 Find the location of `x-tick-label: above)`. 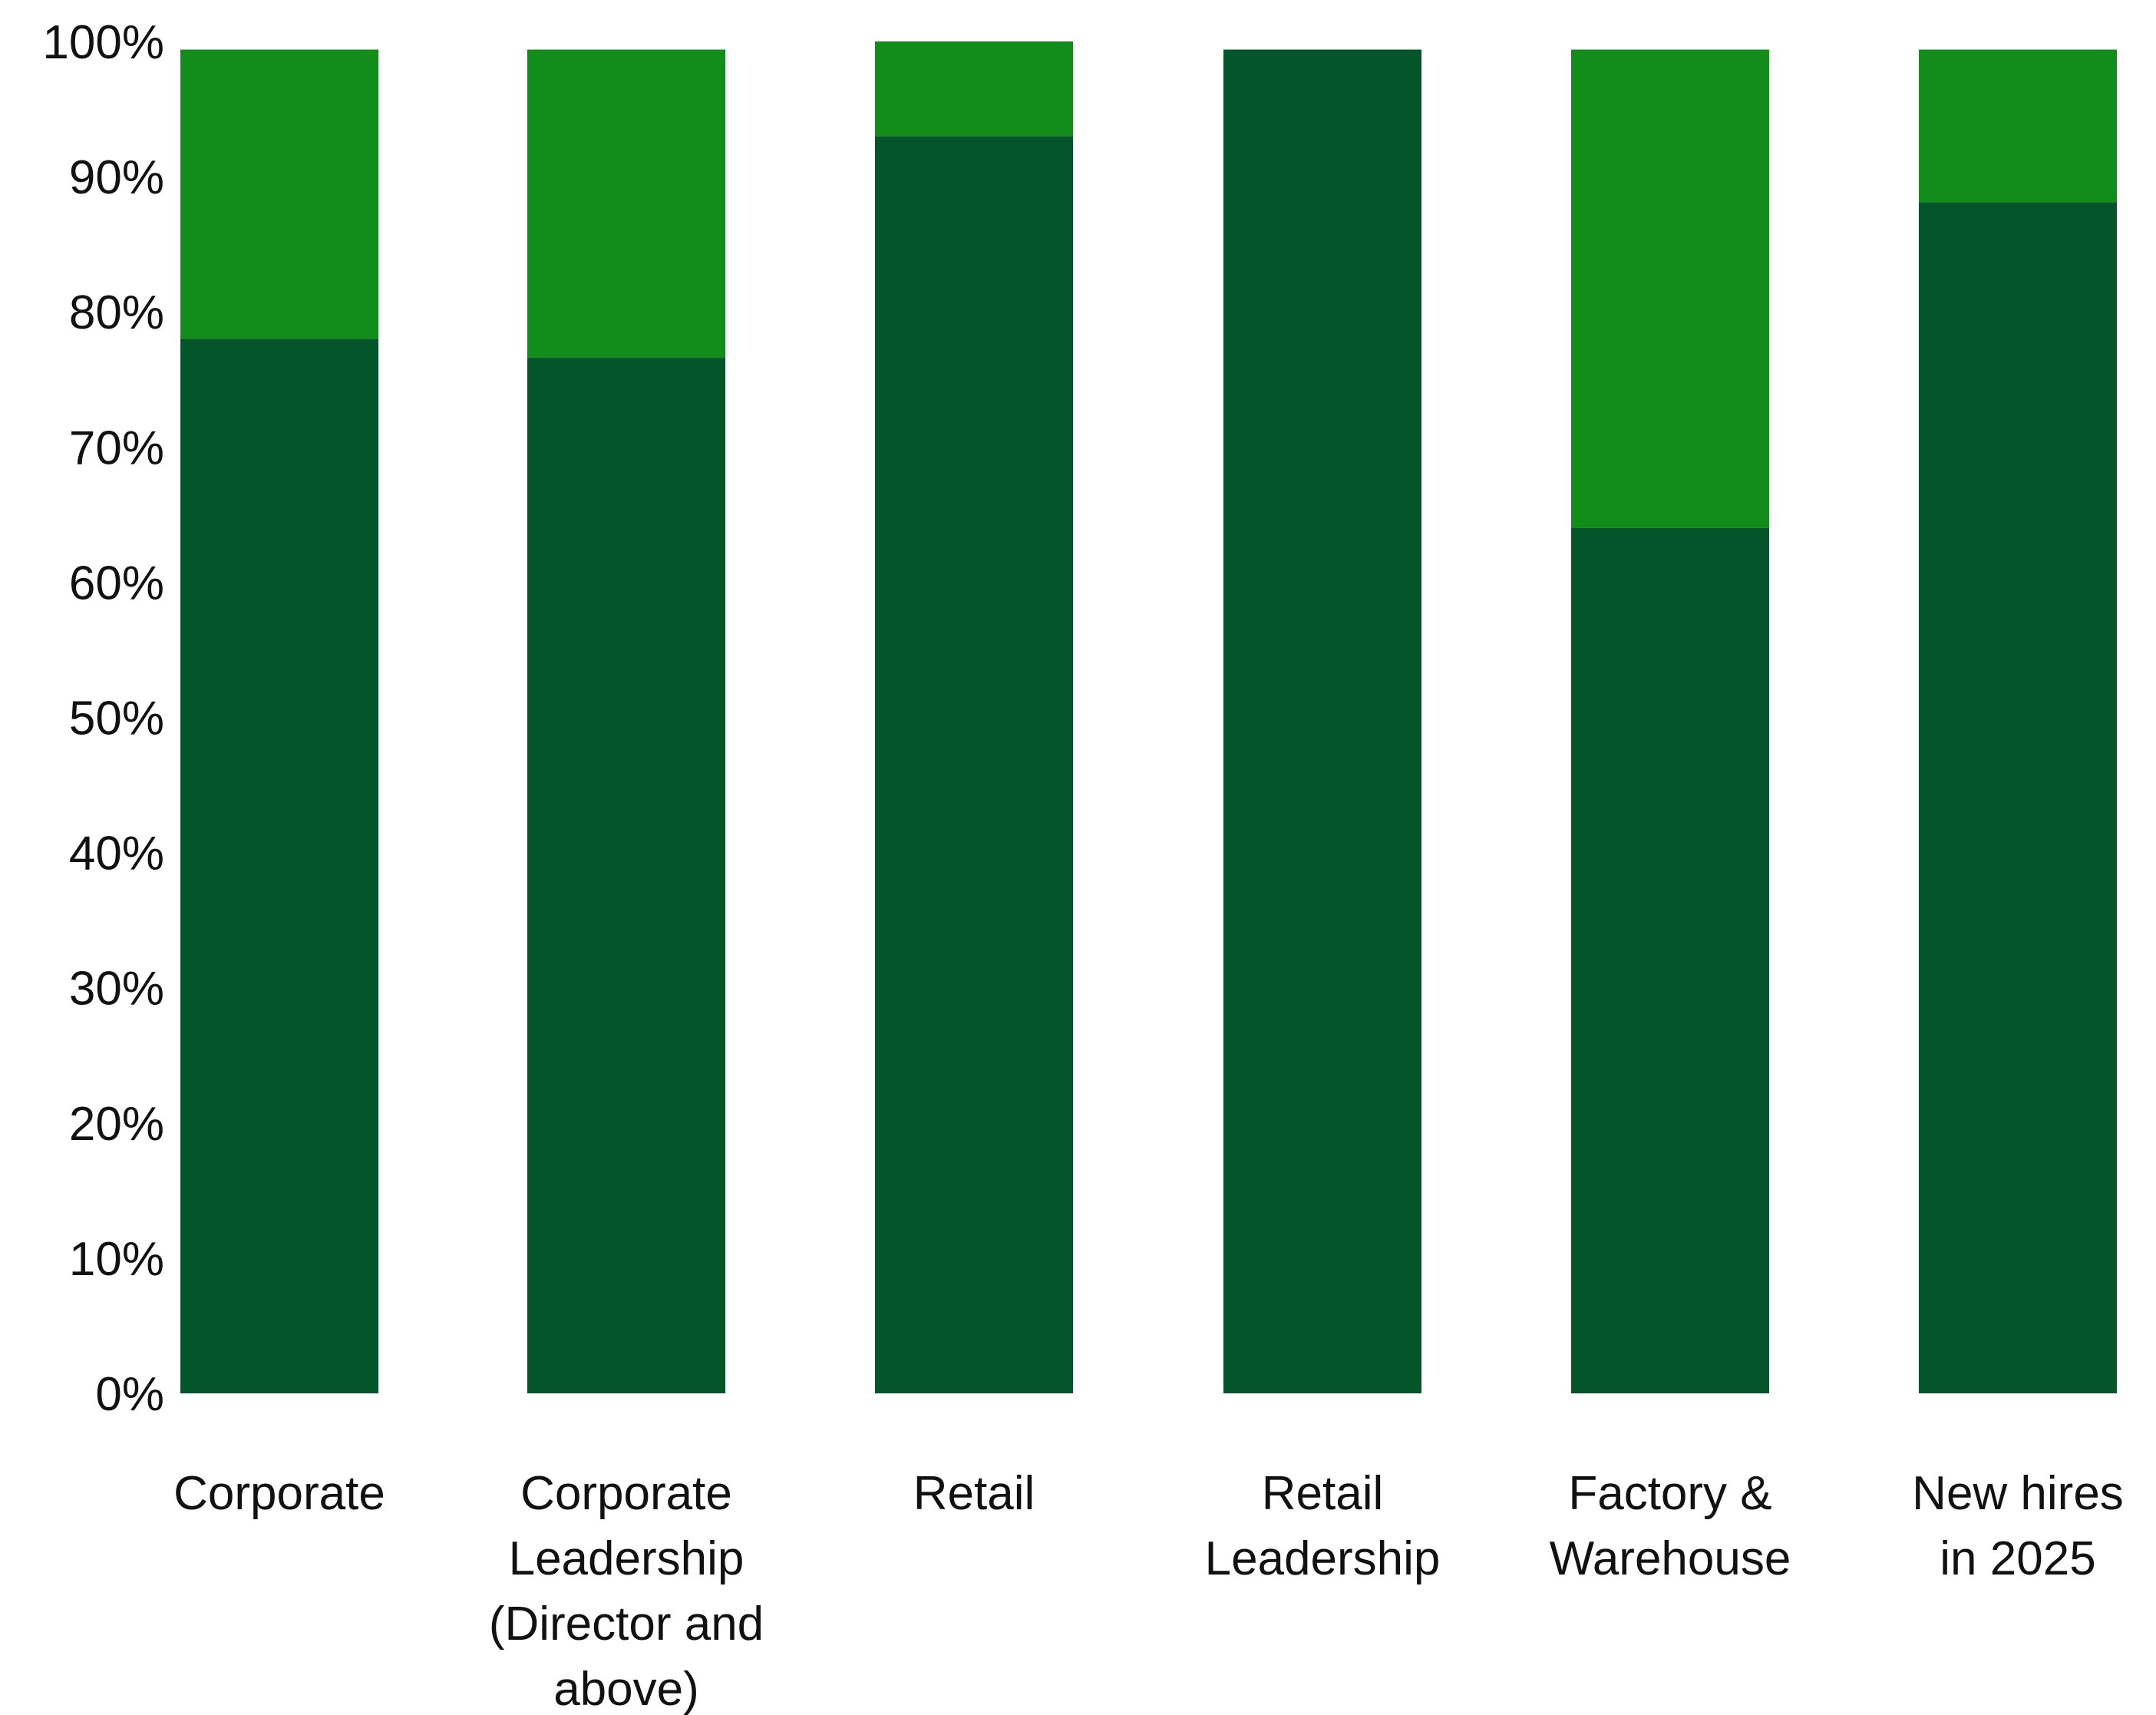

x-tick-label: above) is located at coordinates (626, 1689).